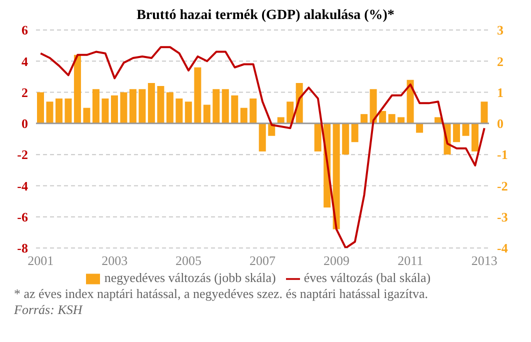 This screenshot has width=531, height=342. What do you see at coordinates (502, 216) in the screenshot?
I see `y2-tick-label: -3` at bounding box center [502, 216].